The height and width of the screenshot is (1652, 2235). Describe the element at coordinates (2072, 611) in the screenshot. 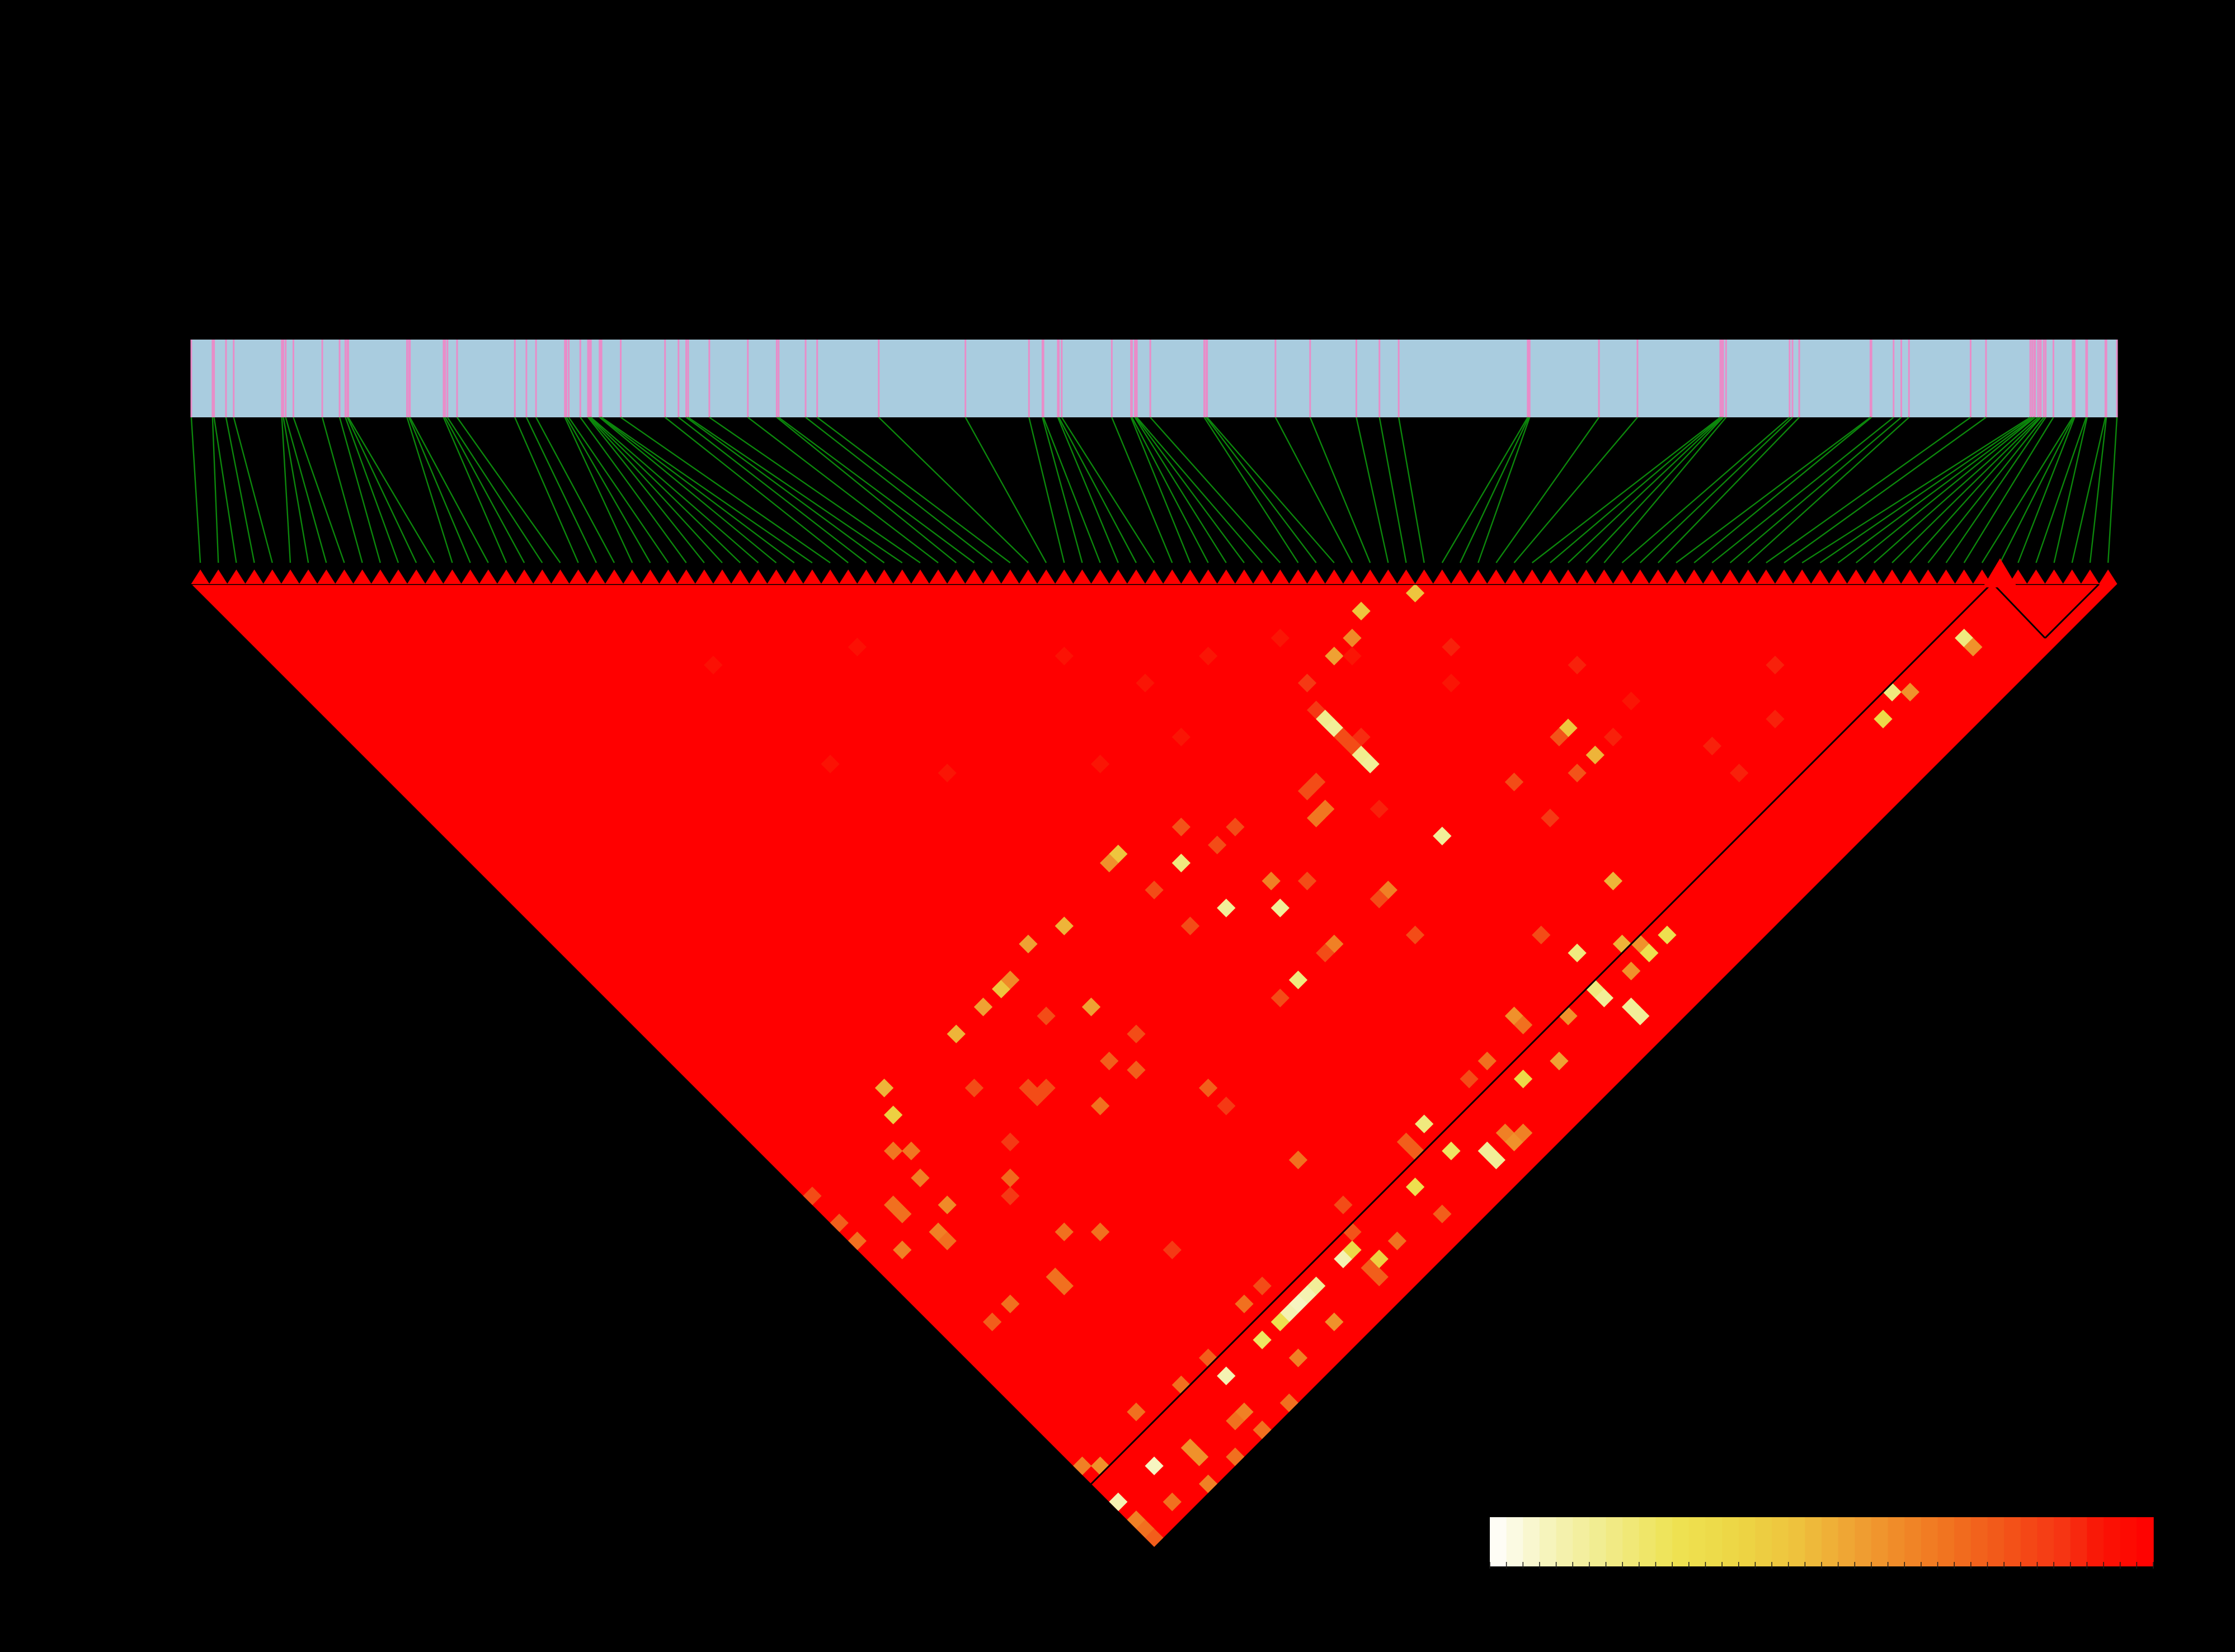

I see `block-outline-right` at that location.